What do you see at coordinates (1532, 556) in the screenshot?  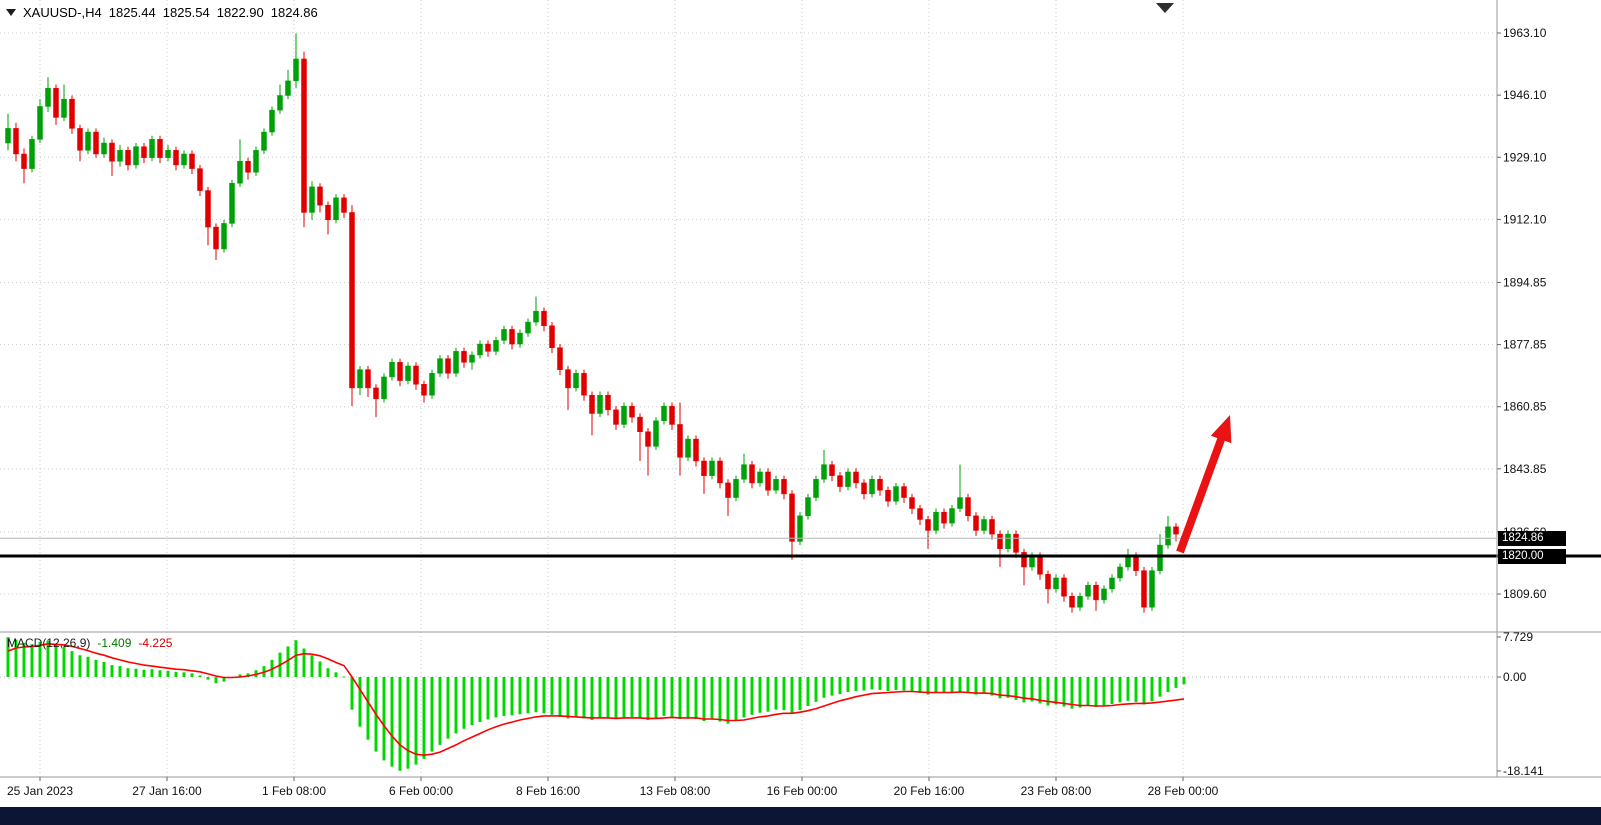 I see `hline-price-badge: 1820.00` at bounding box center [1532, 556].